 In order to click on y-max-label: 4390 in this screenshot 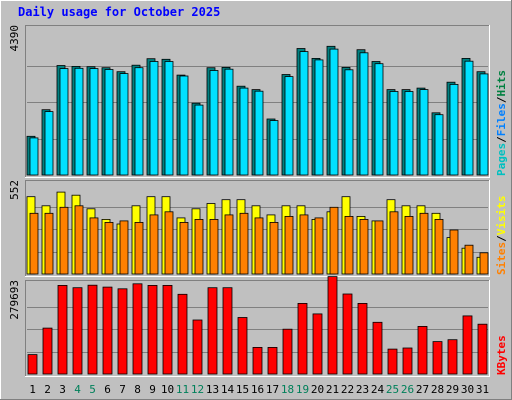, I will do `click(14, 38)`.